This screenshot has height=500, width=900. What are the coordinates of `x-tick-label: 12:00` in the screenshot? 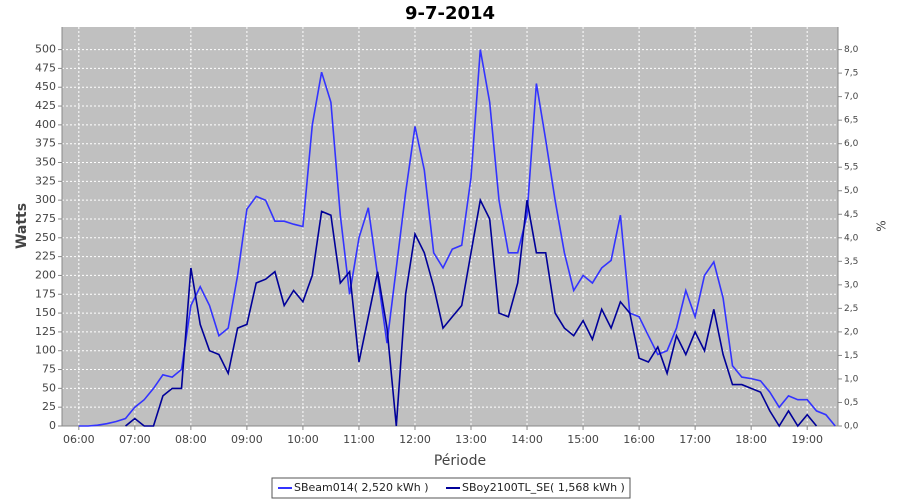 It's located at (415, 439).